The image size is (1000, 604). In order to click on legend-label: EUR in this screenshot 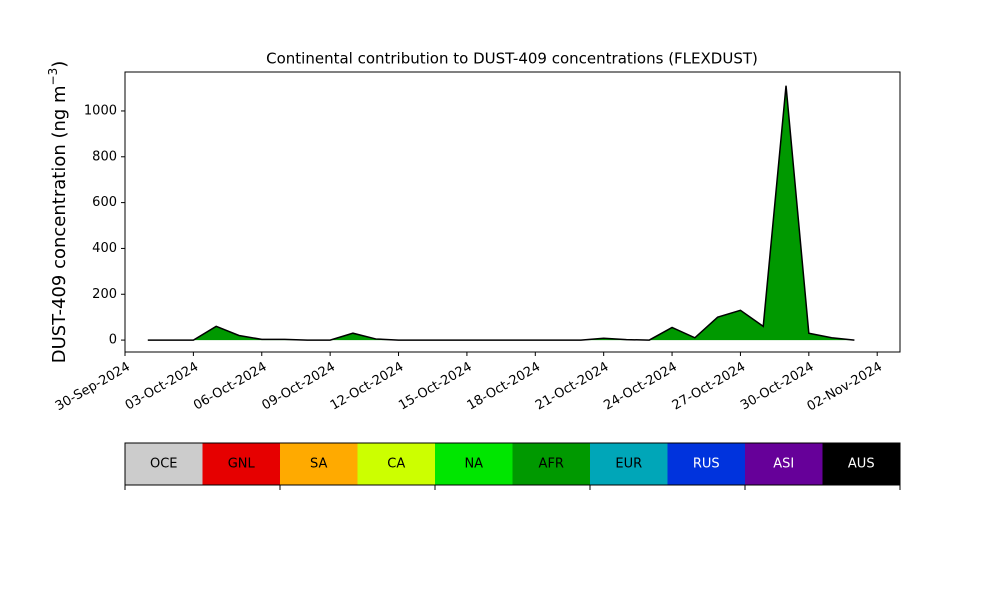, I will do `click(628, 464)`.